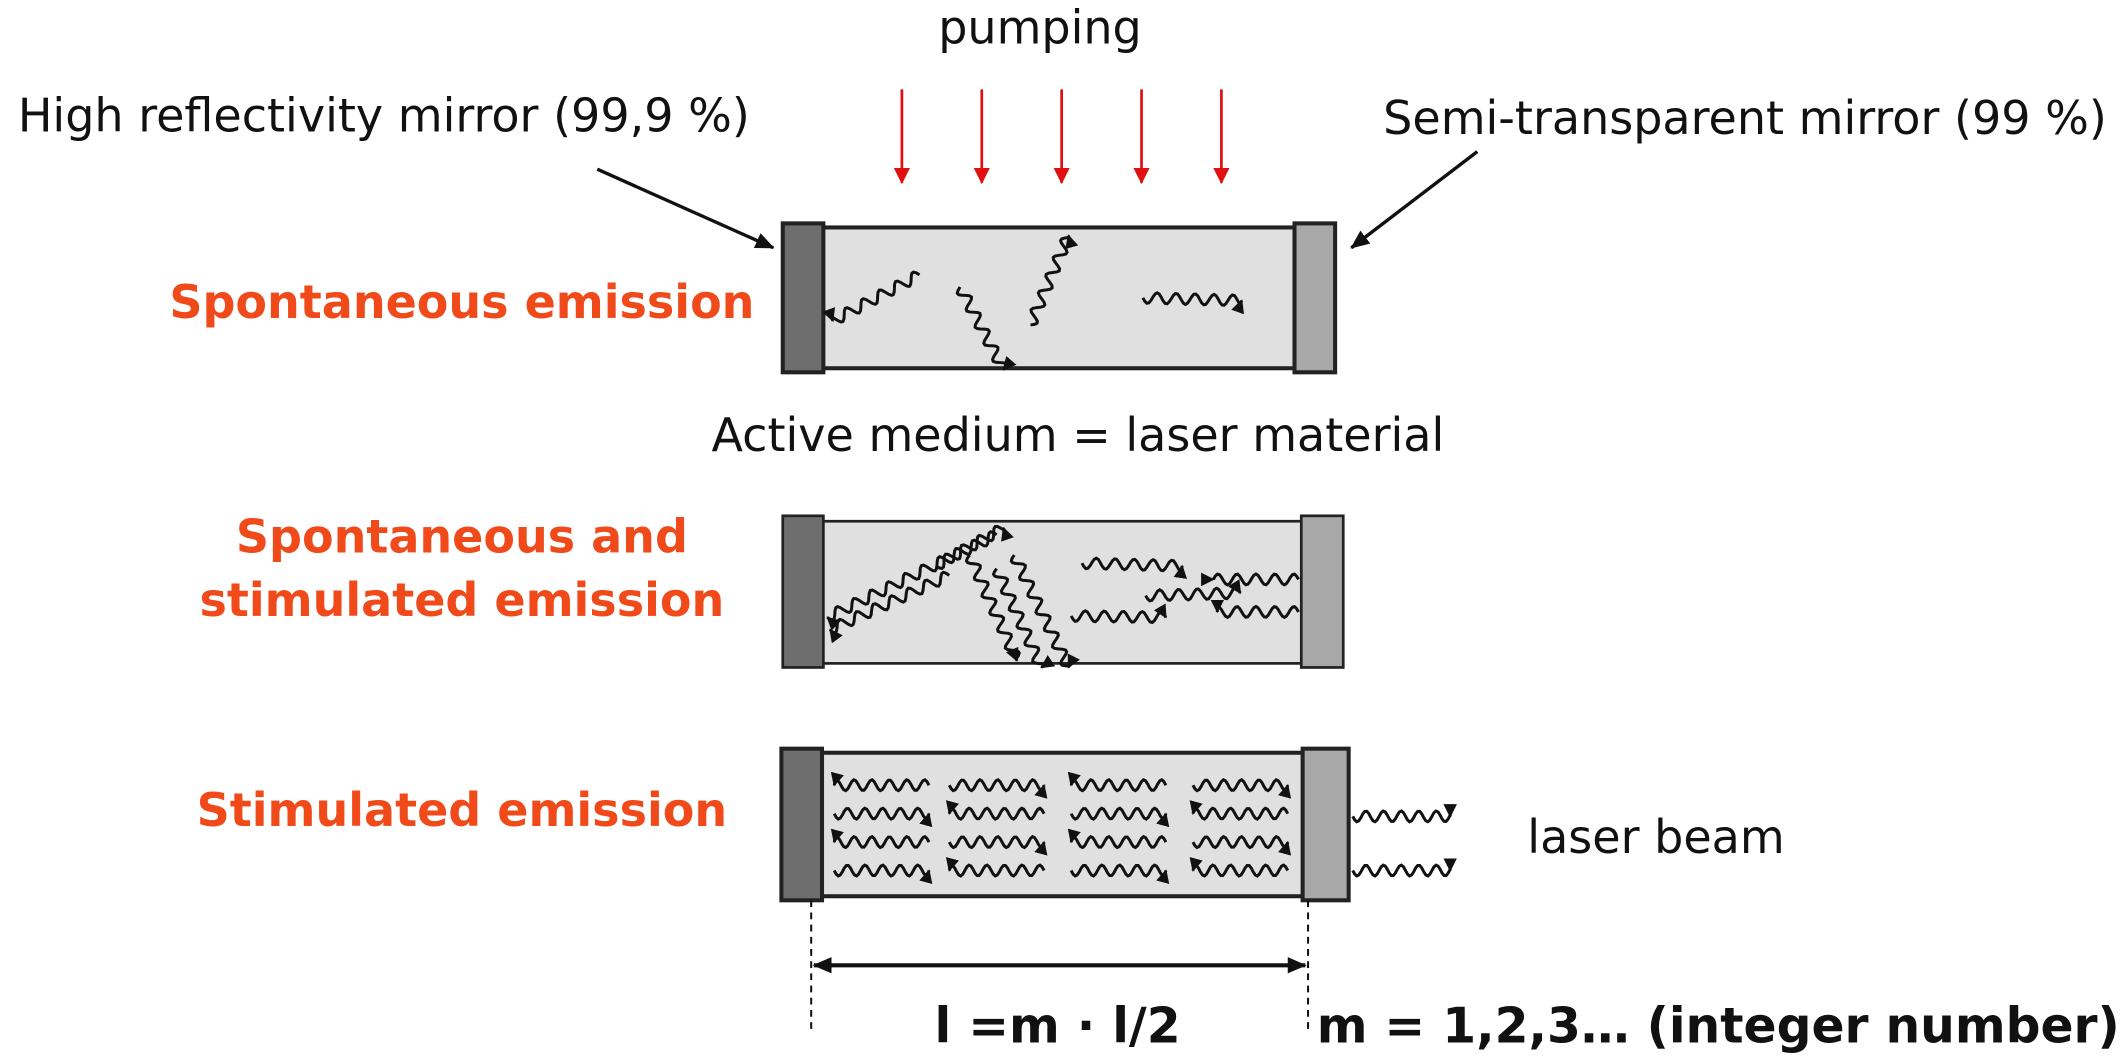 The height and width of the screenshot is (1056, 2126). Describe the element at coordinates (462, 536) in the screenshot. I see `stage-label: Spontaneous and` at that location.